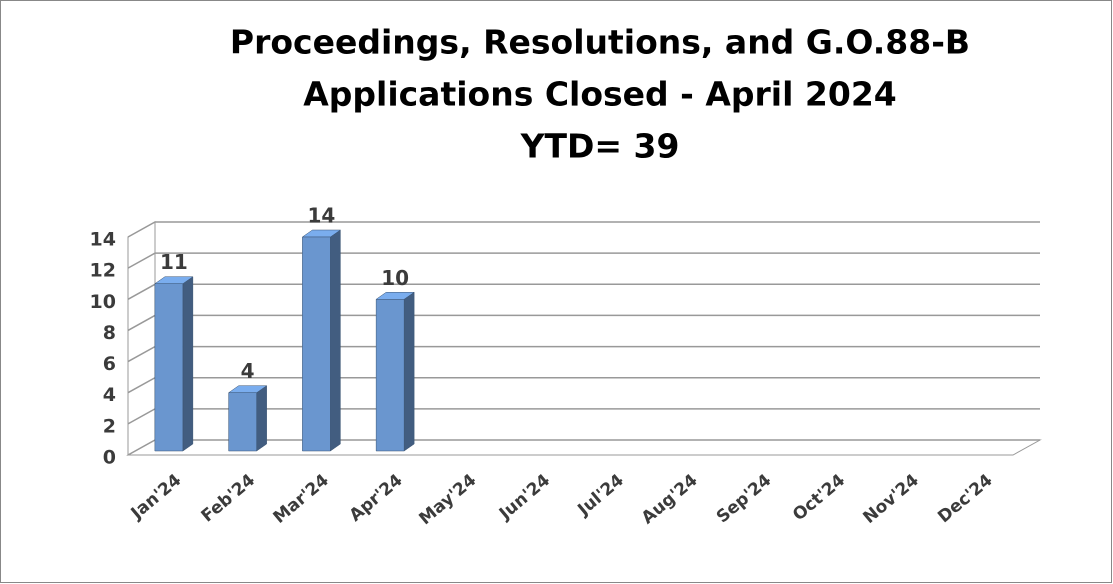 This screenshot has width=1113, height=584. What do you see at coordinates (600, 94) in the screenshot?
I see `chart-title: Applications Closed - April 2024` at bounding box center [600, 94].